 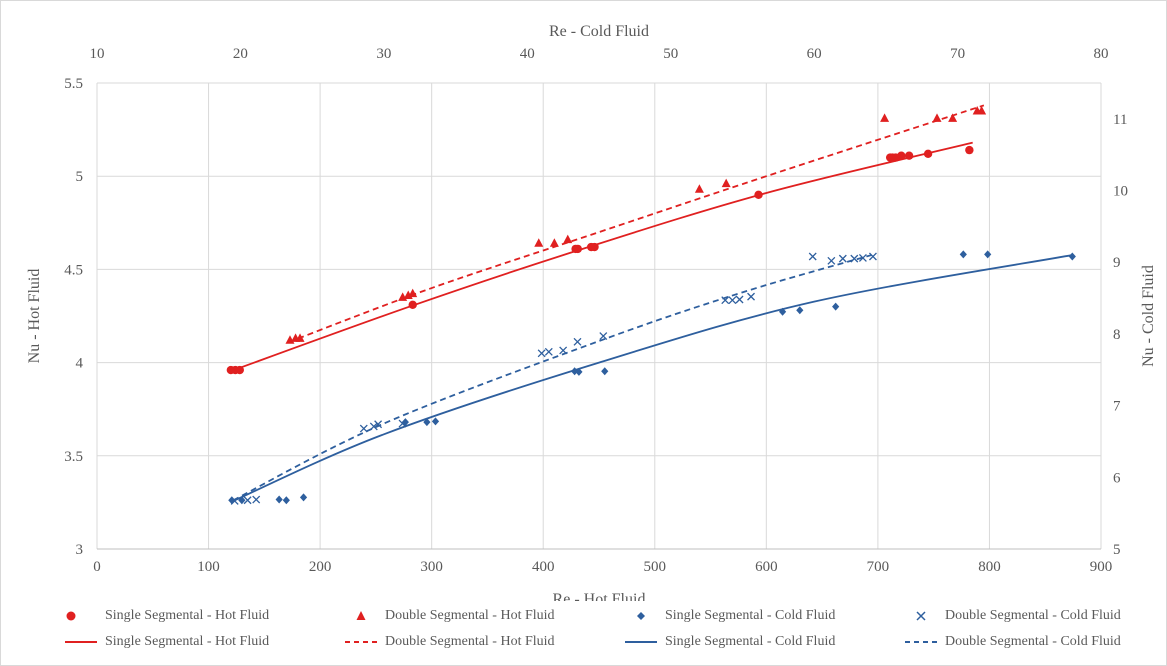 I want to click on x-top-tick-label: 70, so click(x=957, y=54).